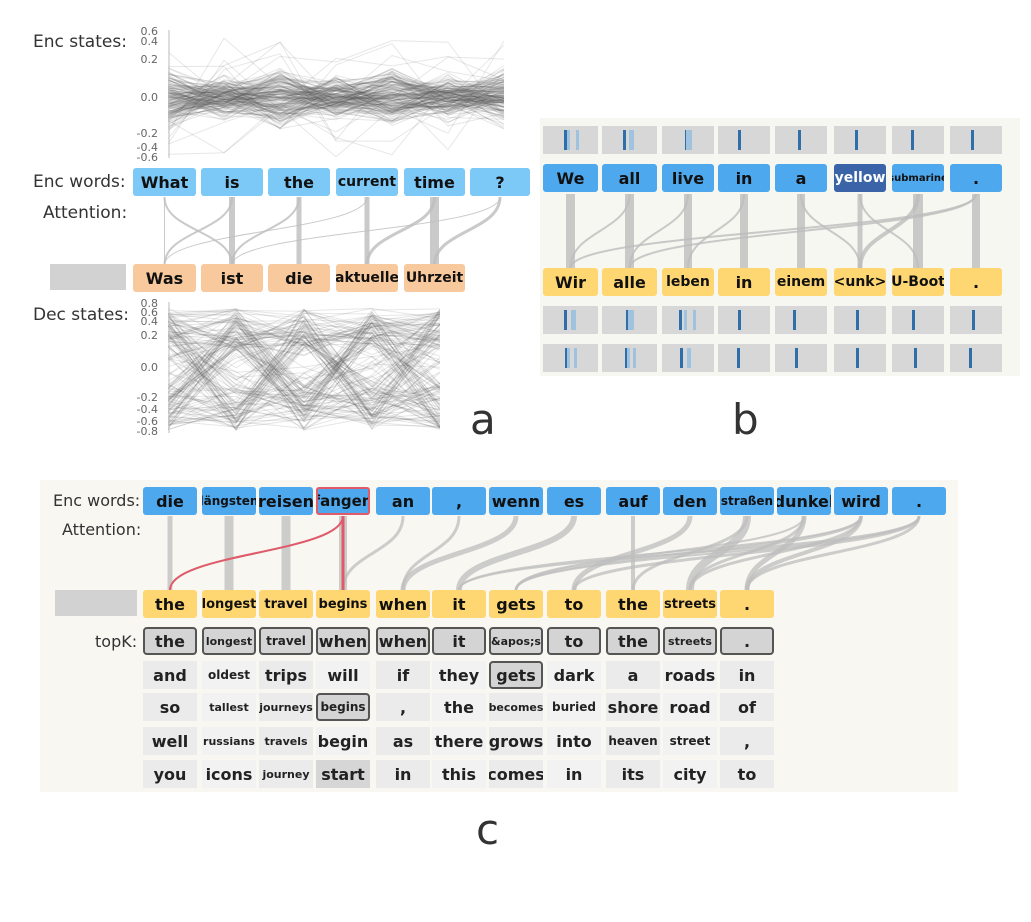 This screenshot has height=922, width=1031. I want to click on dec-word-token: U-Boot, so click(918, 282).